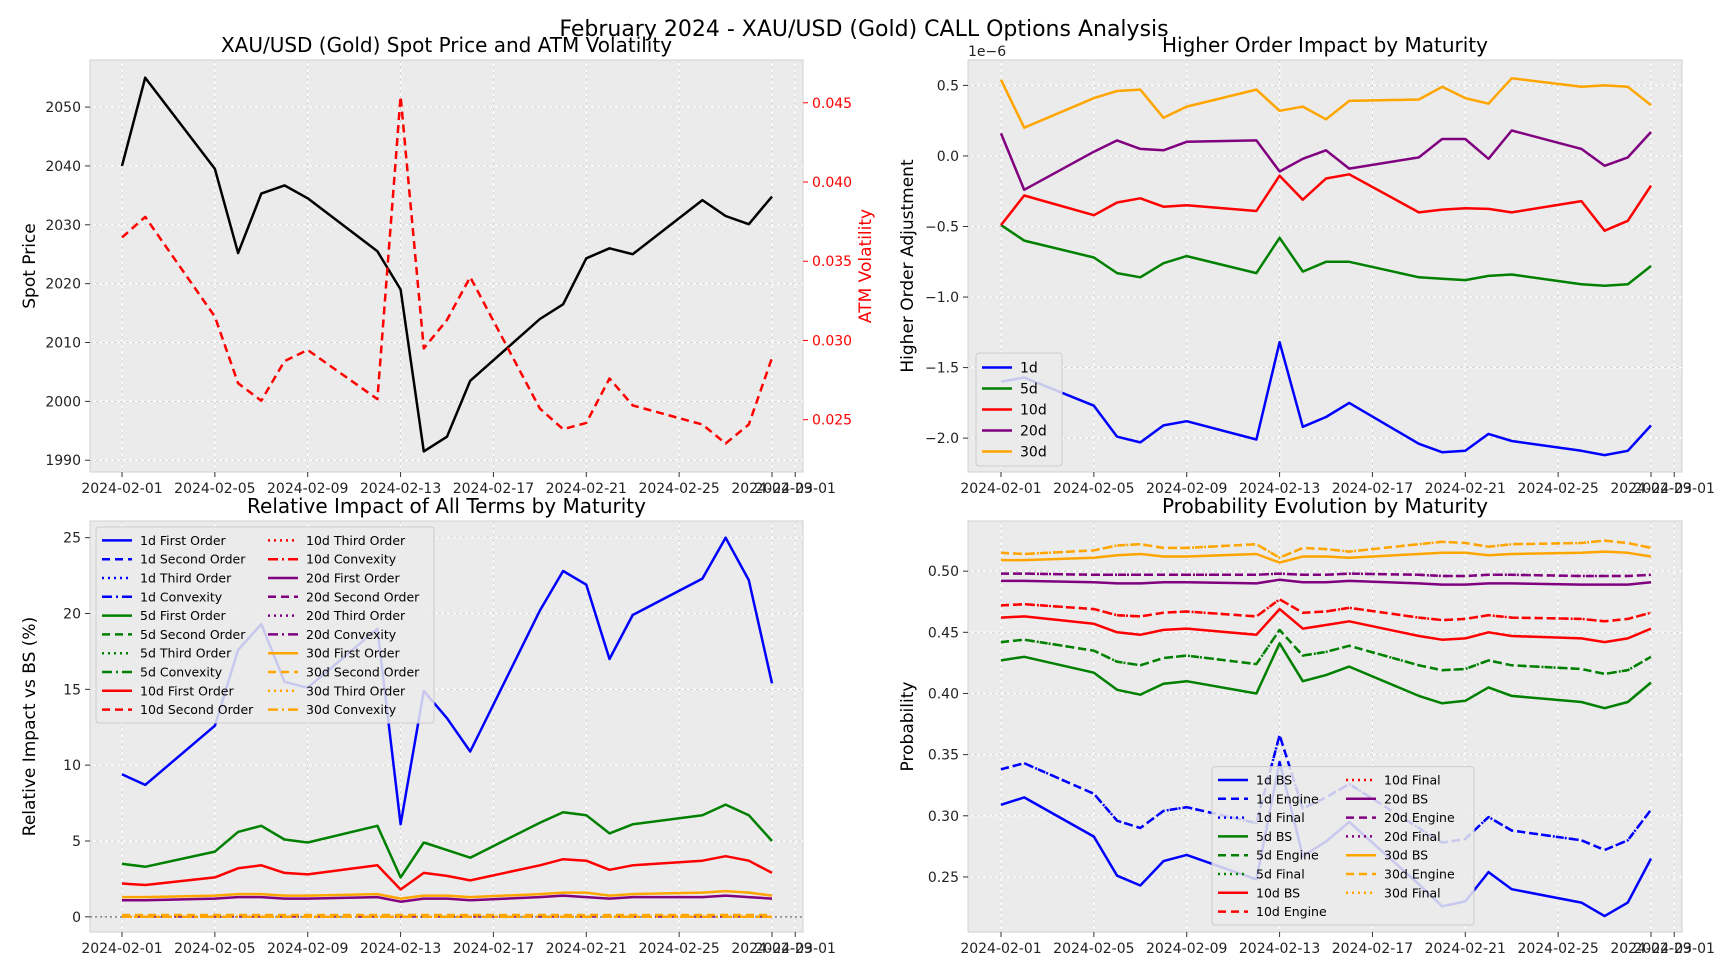 The image size is (1728, 959). I want to click on y-tick-label: 2000, so click(63, 402).